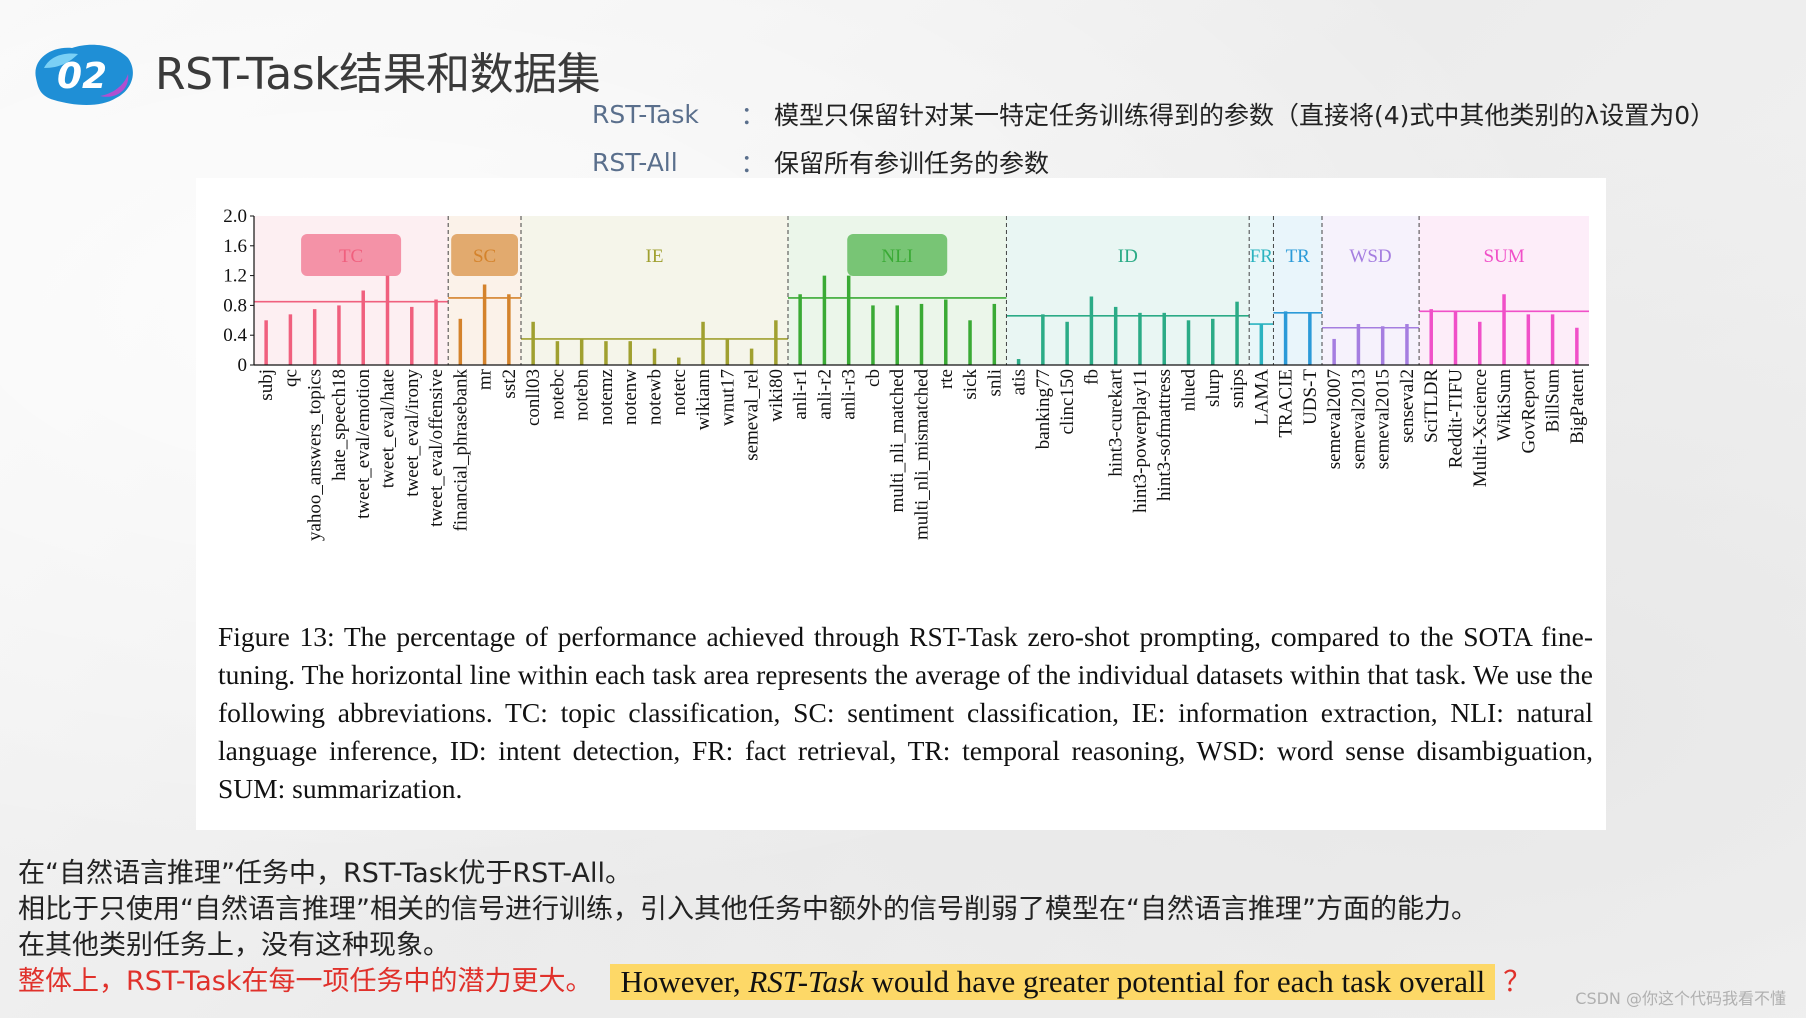  Describe the element at coordinates (1517, 981) in the screenshot. I see `question-mark: ？` at that location.